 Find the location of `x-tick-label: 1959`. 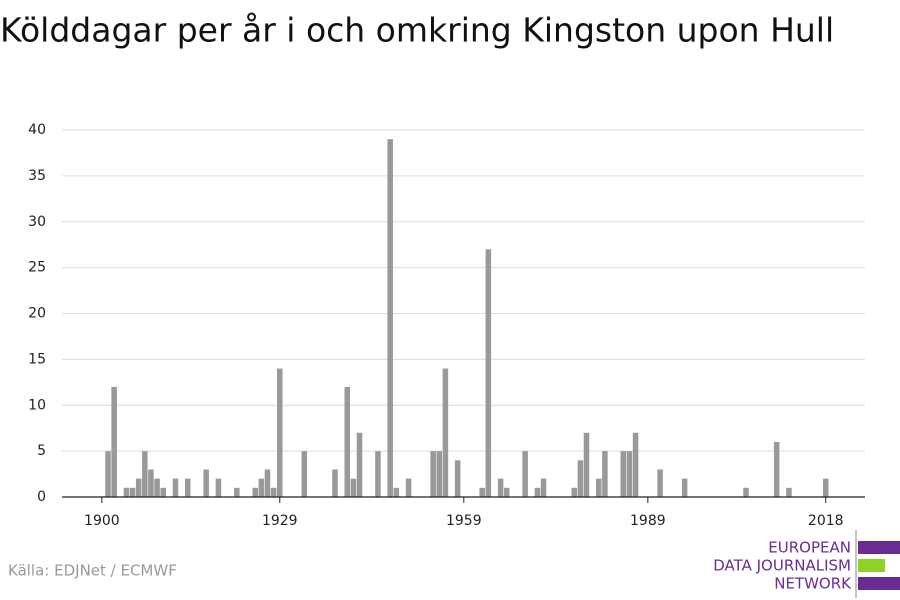

x-tick-label: 1959 is located at coordinates (464, 521).